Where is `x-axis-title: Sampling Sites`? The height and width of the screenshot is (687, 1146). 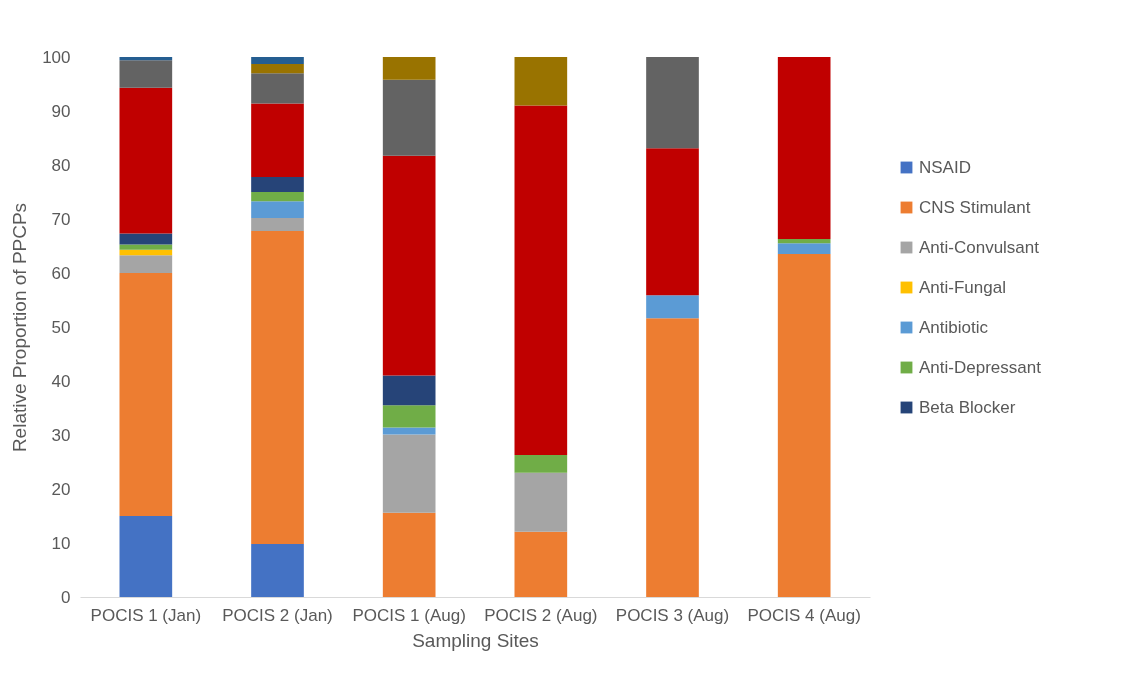 x-axis-title: Sampling Sites is located at coordinates (475, 640).